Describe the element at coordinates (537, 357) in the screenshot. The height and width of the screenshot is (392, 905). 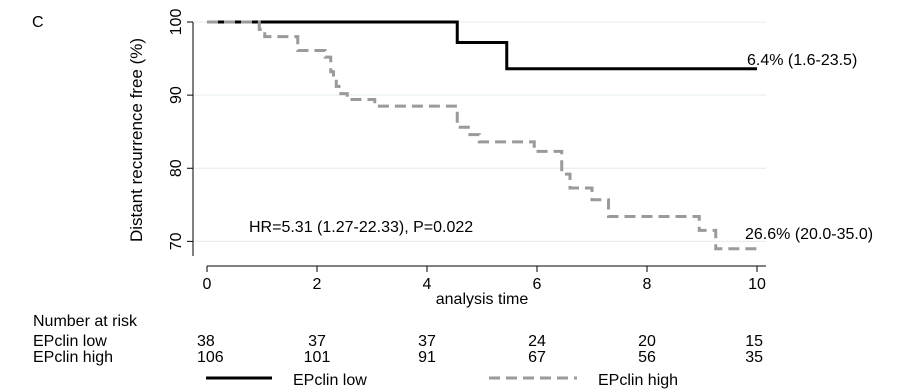
I see `risk-value-high-t6: 67` at that location.